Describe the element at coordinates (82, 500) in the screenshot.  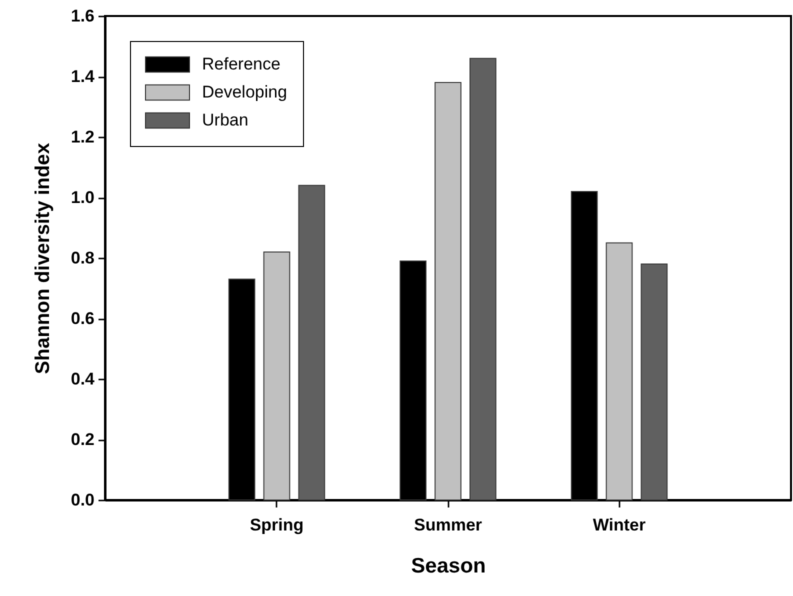
I see `y-tick-label: 0.0` at that location.